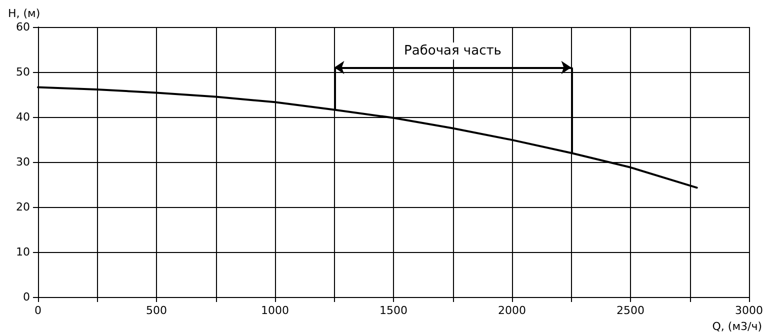 The image size is (766, 336). I want to click on x-axis-title: Q, (м3/ч), so click(737, 326).